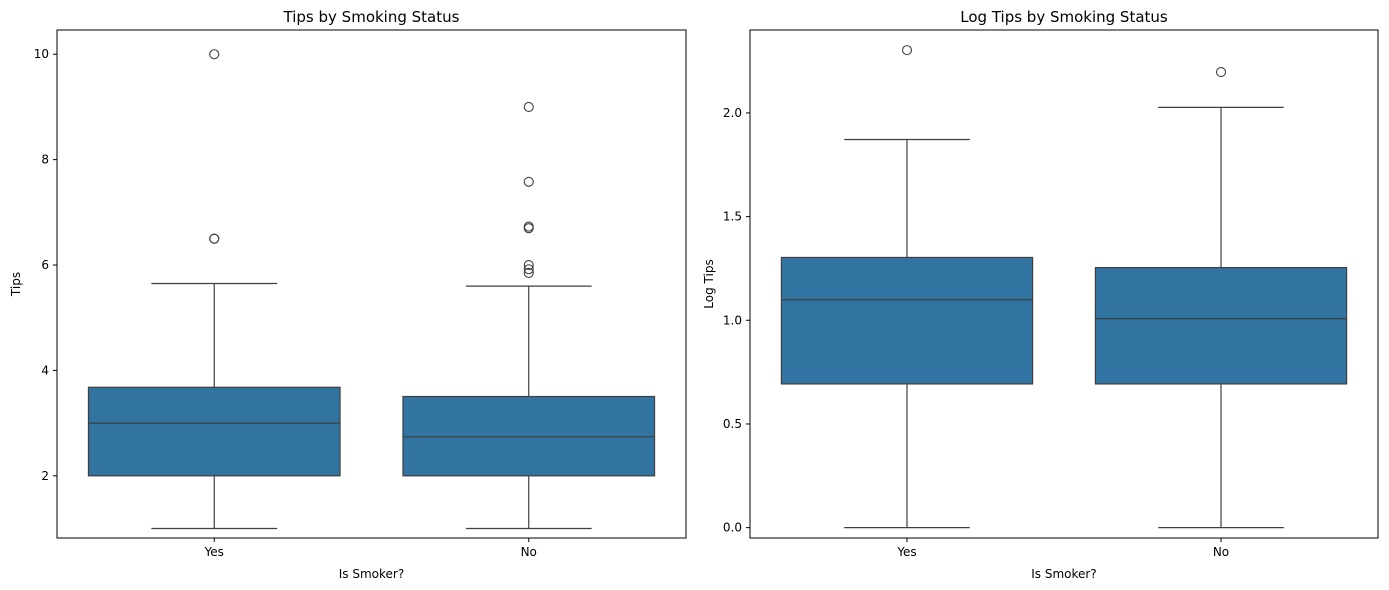 Image resolution: width=1389 pixels, height=590 pixels. Describe the element at coordinates (1064, 17) in the screenshot. I see `chart-title: Log Tips by Smoking Status` at that location.